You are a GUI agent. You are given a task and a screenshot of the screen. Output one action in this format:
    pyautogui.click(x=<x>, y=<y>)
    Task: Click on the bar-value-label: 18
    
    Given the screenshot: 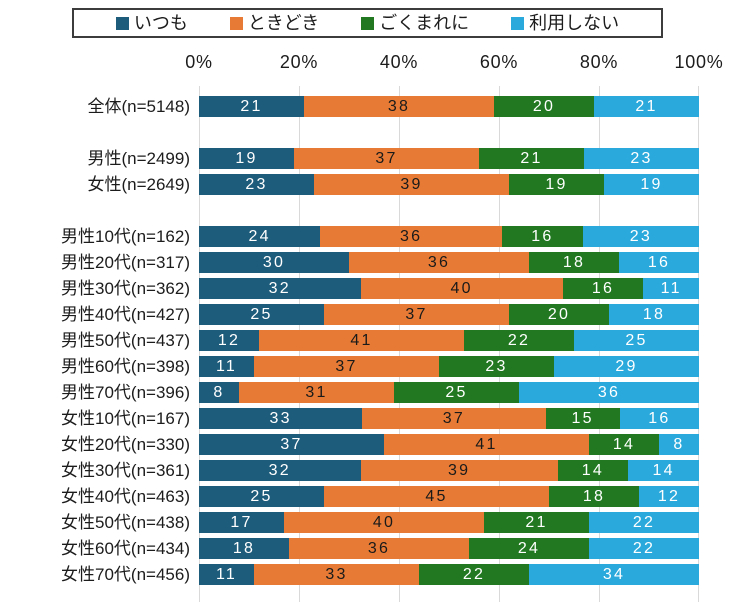 What is the action you would take?
    pyautogui.click(x=654, y=314)
    